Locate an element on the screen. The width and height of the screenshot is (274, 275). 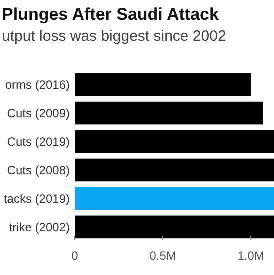
y-tick-label: orms (2016) is located at coordinates (37, 85).